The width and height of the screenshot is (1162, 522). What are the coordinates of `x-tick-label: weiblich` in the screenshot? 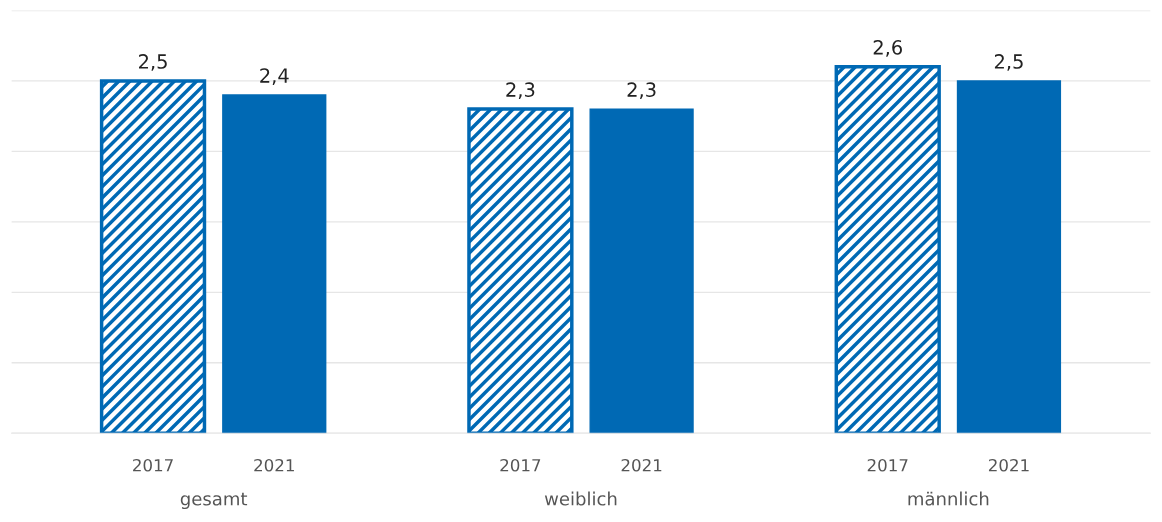 It's located at (580, 498).